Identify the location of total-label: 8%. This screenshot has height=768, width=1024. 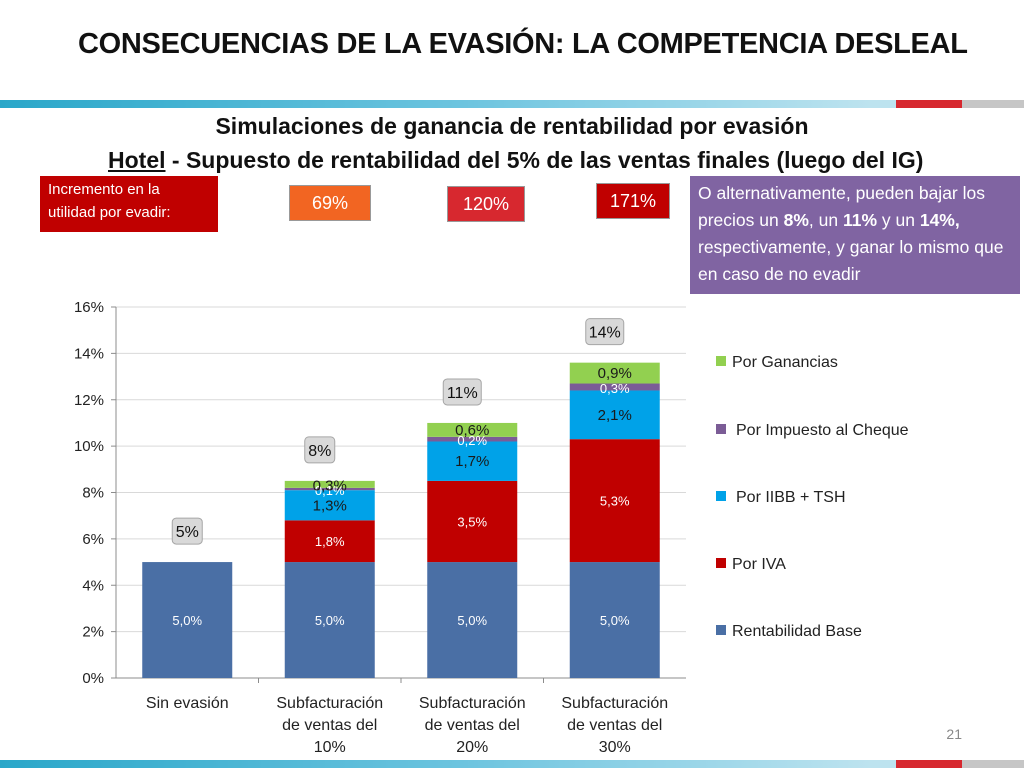
(319, 451).